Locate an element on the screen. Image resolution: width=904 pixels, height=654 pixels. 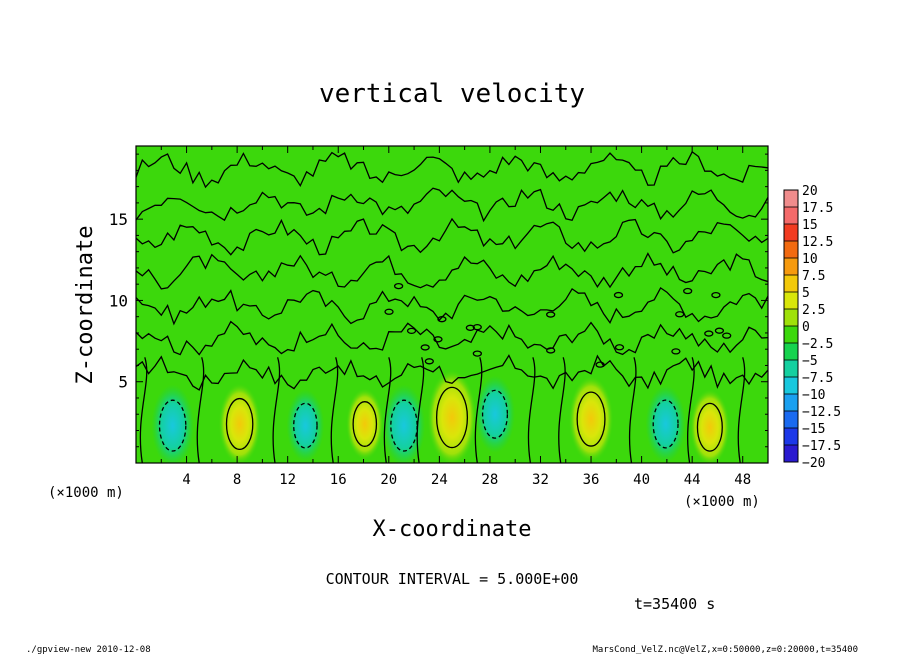
colorbar-label-6: 7.5 is located at coordinates (813, 276).